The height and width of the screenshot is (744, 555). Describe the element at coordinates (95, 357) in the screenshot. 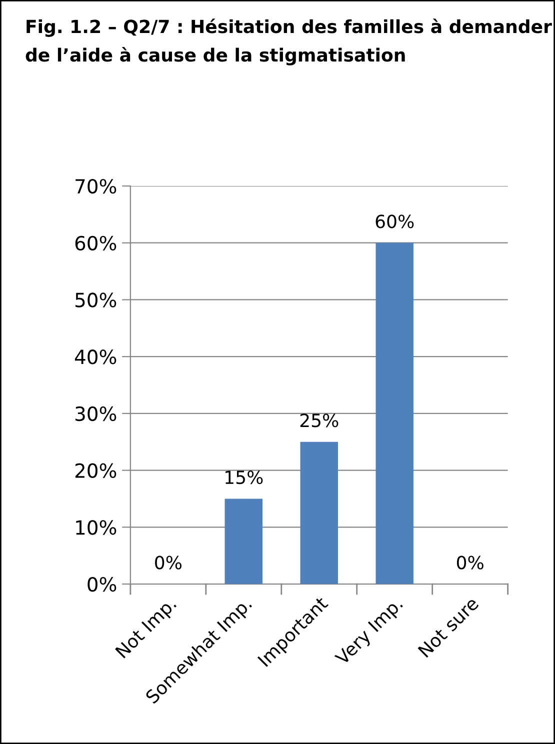

I see `y-tick-label: 40%` at that location.